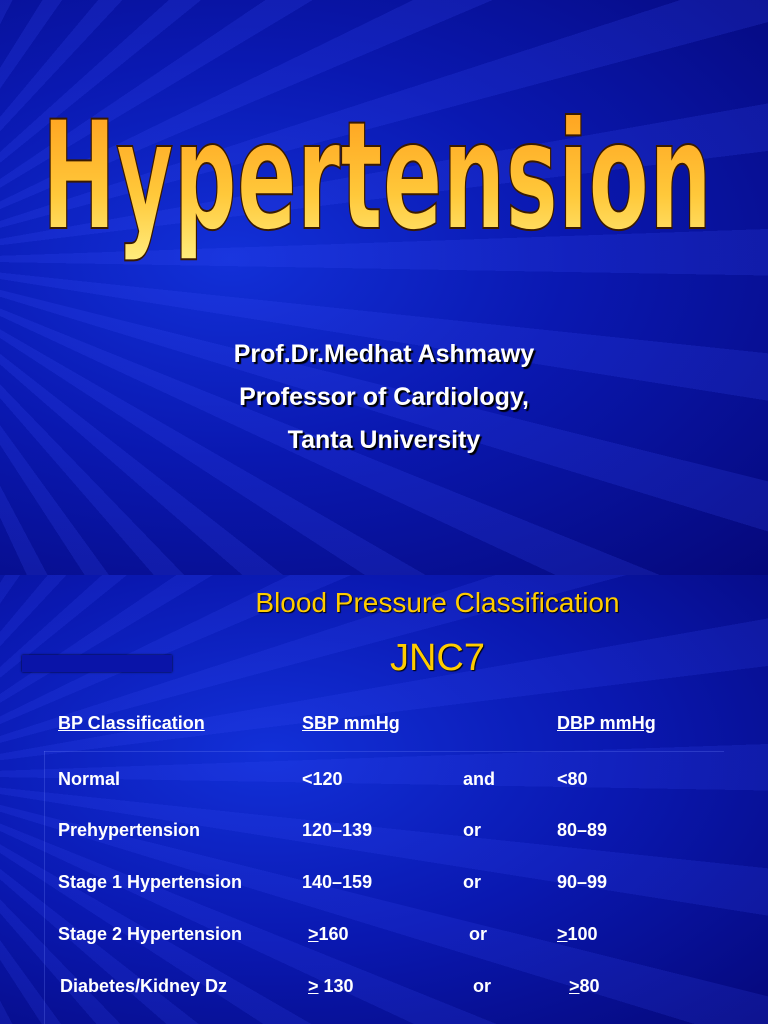 This screenshot has height=1024, width=768. I want to click on author-line: Tanta University, so click(384, 440).